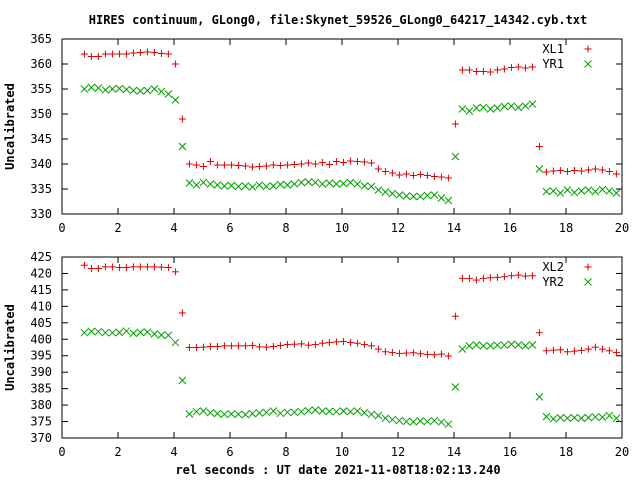 The width and height of the screenshot is (640, 480). I want to click on legend-label-yr2: YR2, so click(553, 282).